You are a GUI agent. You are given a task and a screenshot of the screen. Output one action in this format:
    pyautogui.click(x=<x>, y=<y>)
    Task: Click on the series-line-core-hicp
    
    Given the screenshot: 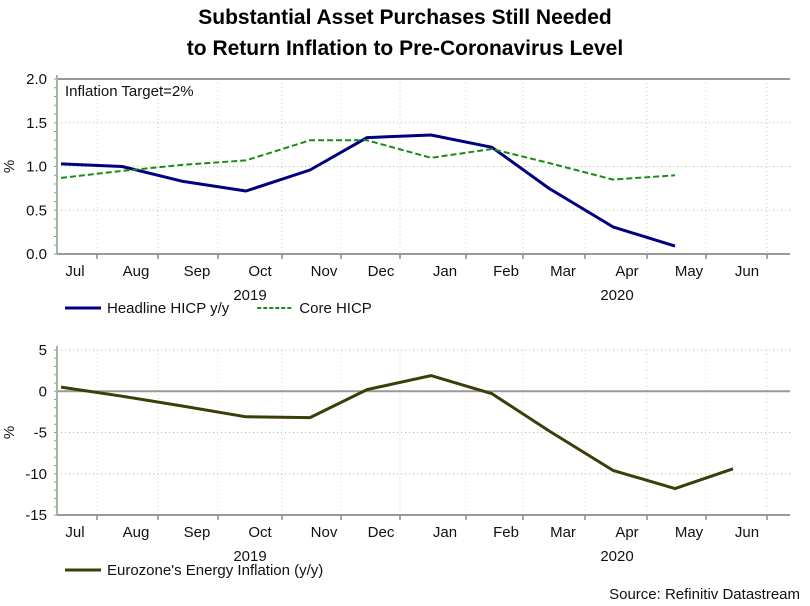 What is the action you would take?
    pyautogui.click(x=368, y=160)
    